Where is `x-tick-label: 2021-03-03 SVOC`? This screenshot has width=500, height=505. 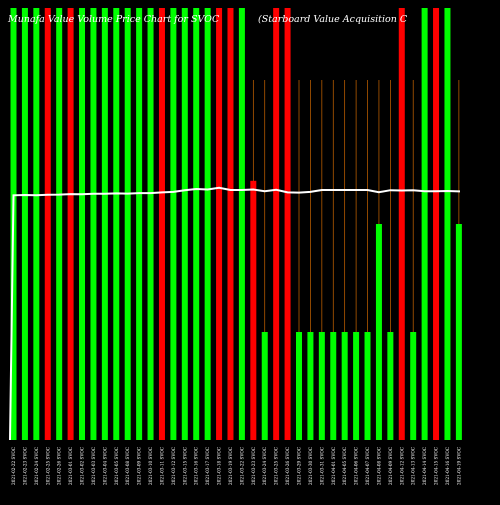 x-tick-label: 2021-03-03 SVOC is located at coordinates (93, 466).